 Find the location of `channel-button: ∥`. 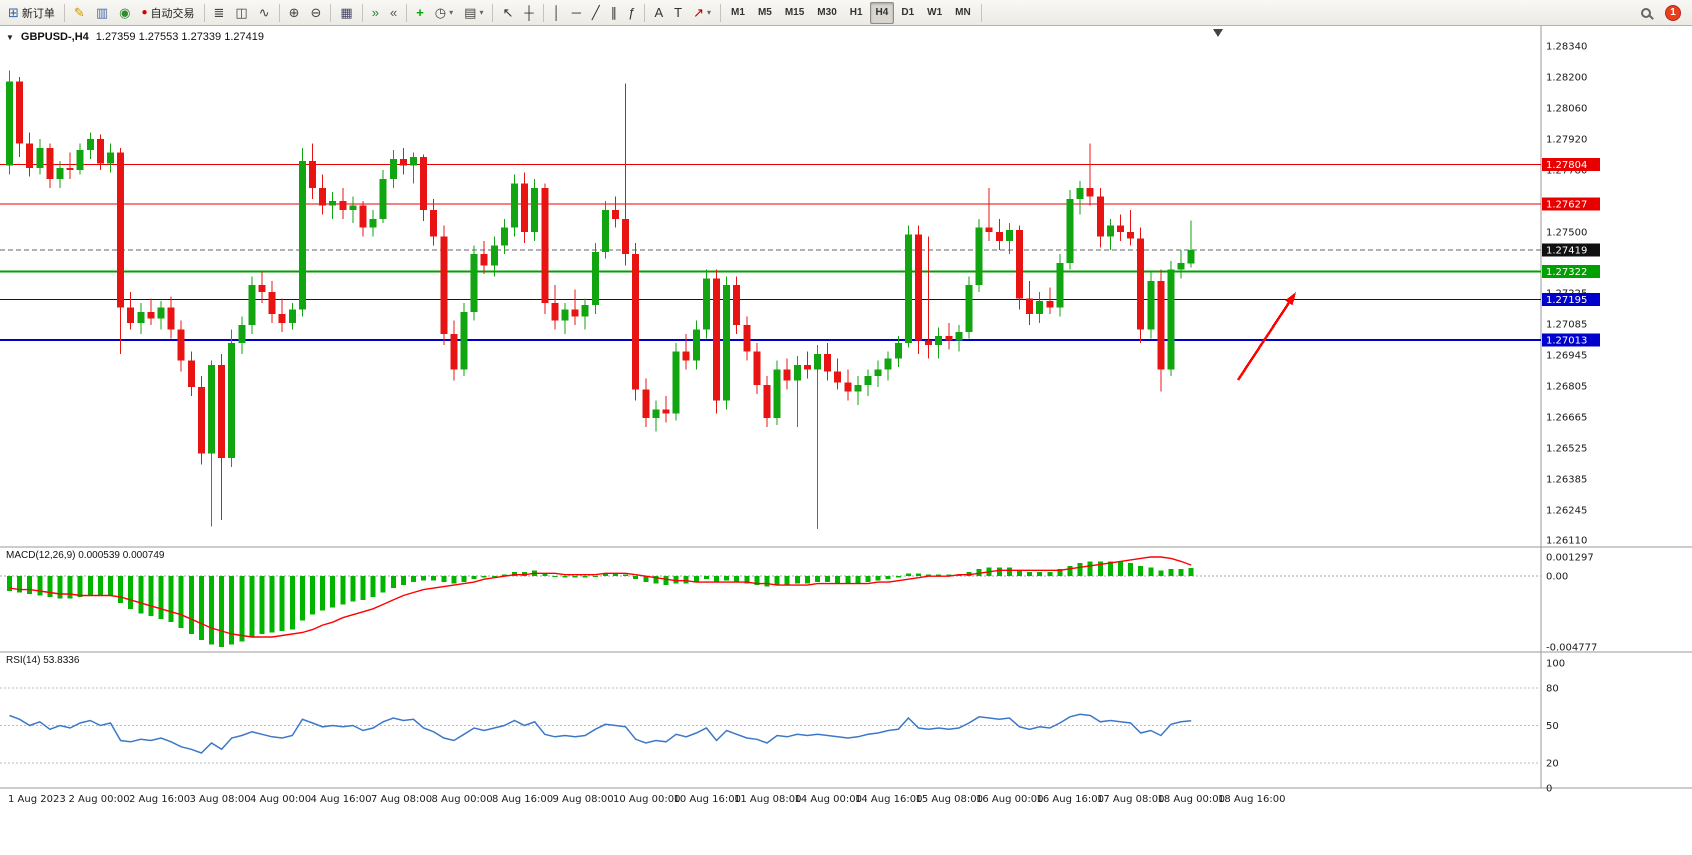

channel-button: ∥ is located at coordinates (614, 13).